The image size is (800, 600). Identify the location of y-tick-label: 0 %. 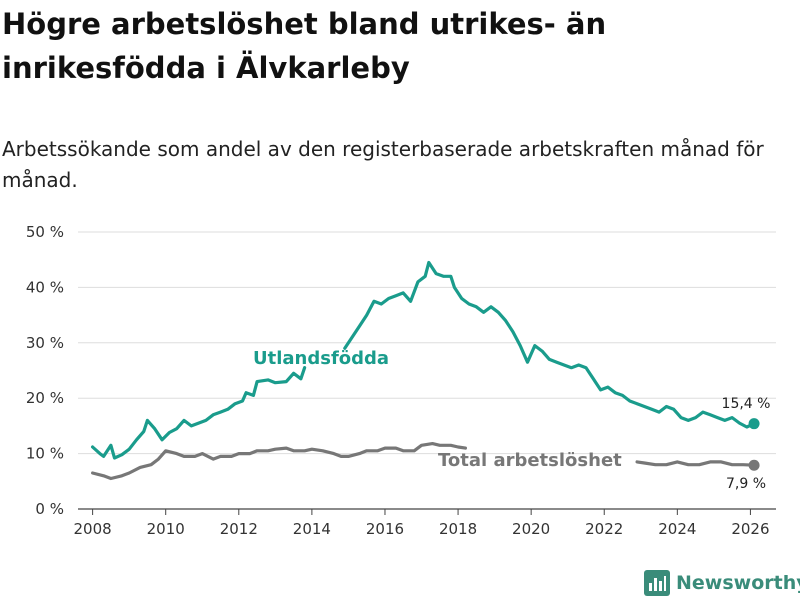
(49, 509).